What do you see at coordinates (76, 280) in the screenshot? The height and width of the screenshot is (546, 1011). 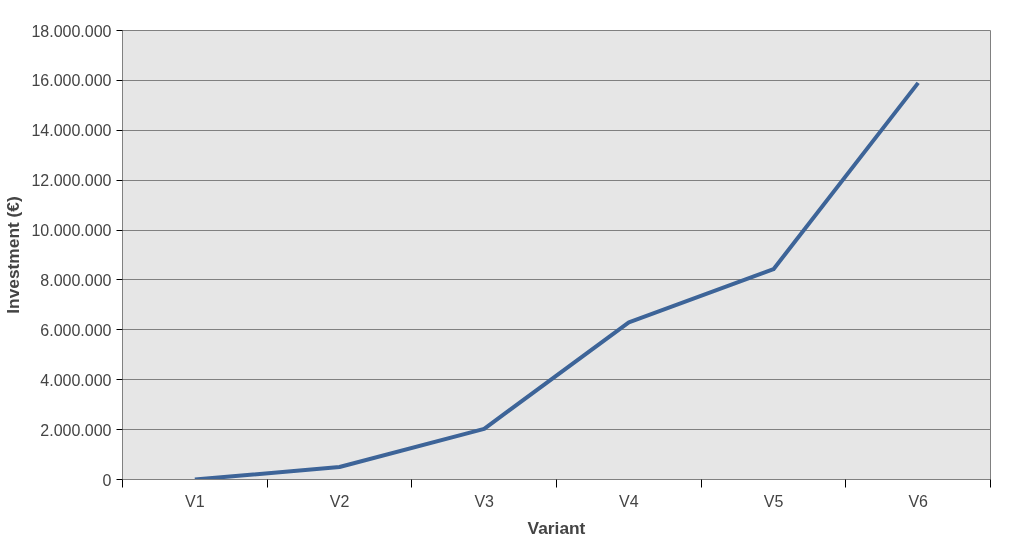 I see `y-tick-label: 8.000.000` at bounding box center [76, 280].